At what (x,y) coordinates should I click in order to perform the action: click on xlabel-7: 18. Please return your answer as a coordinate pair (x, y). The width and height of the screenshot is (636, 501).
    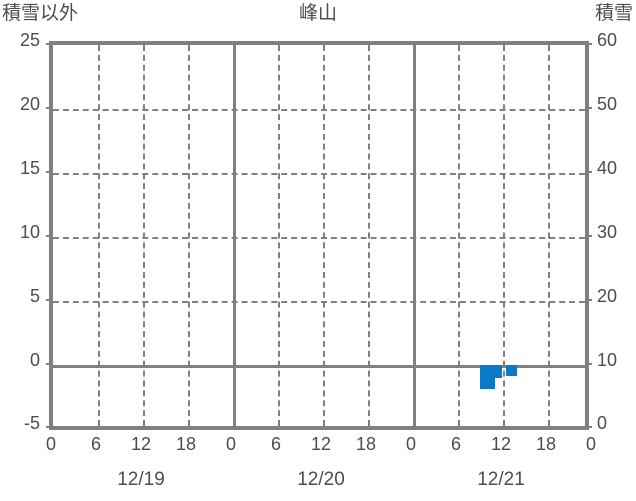
    Looking at the image, I should click on (366, 444).